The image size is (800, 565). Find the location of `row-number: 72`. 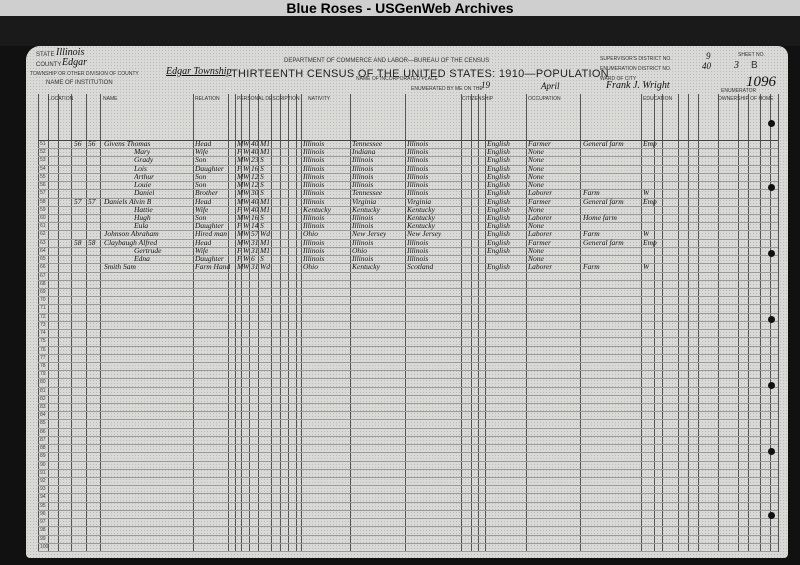

row-number: 72 is located at coordinates (43, 316).